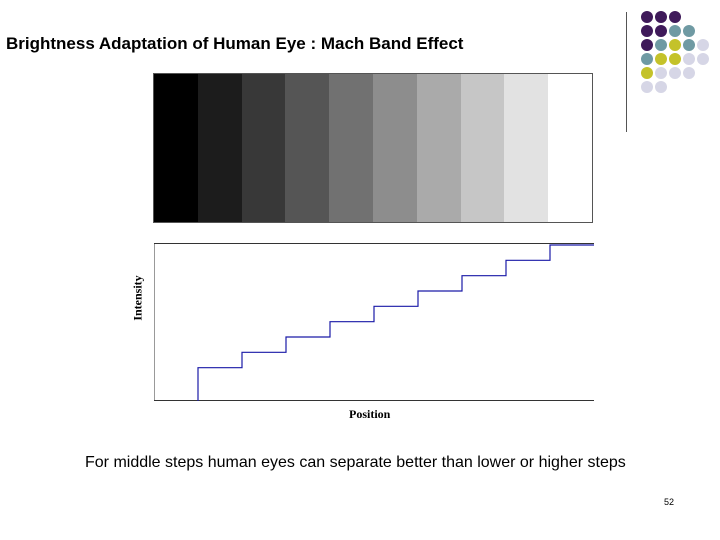  Describe the element at coordinates (626, 72) in the screenshot. I see `title-divider` at that location.